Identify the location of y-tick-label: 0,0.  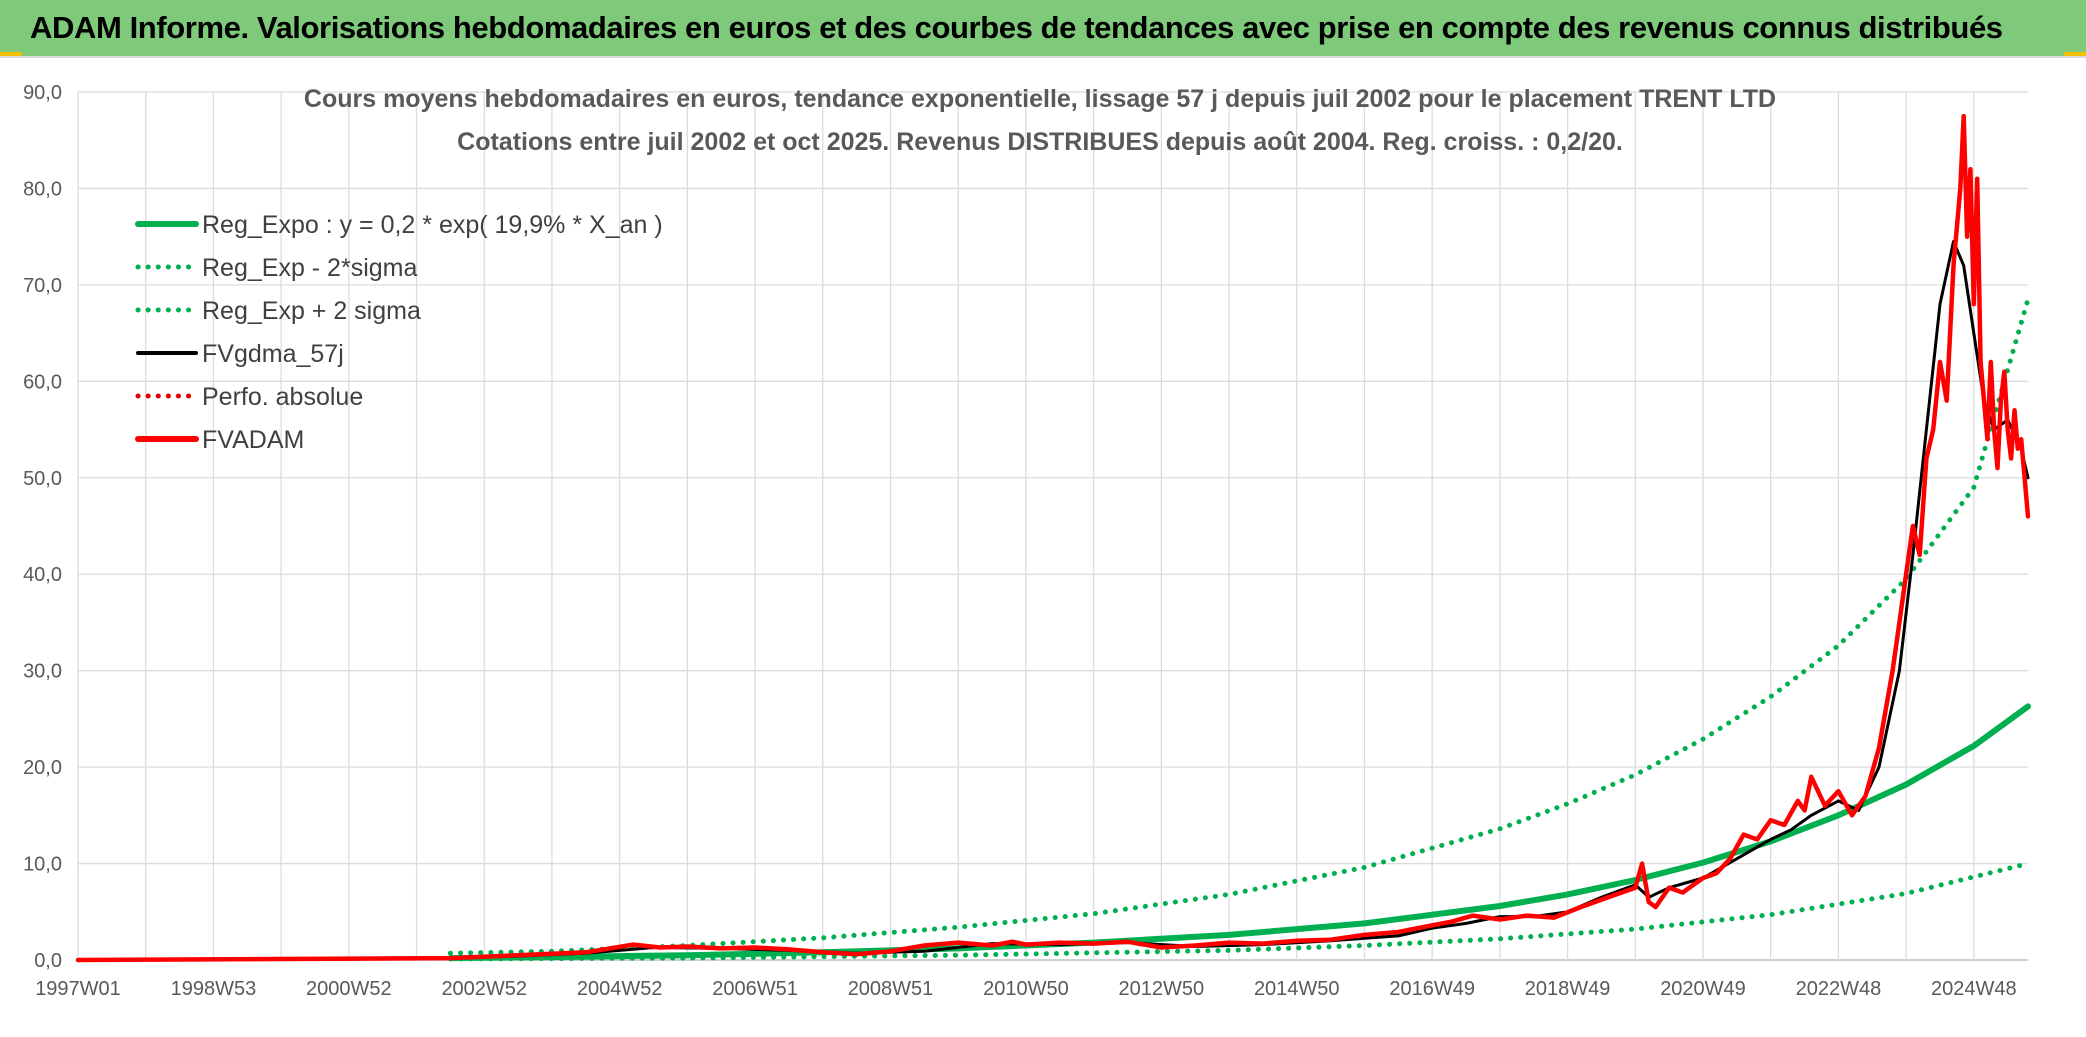
(48, 961).